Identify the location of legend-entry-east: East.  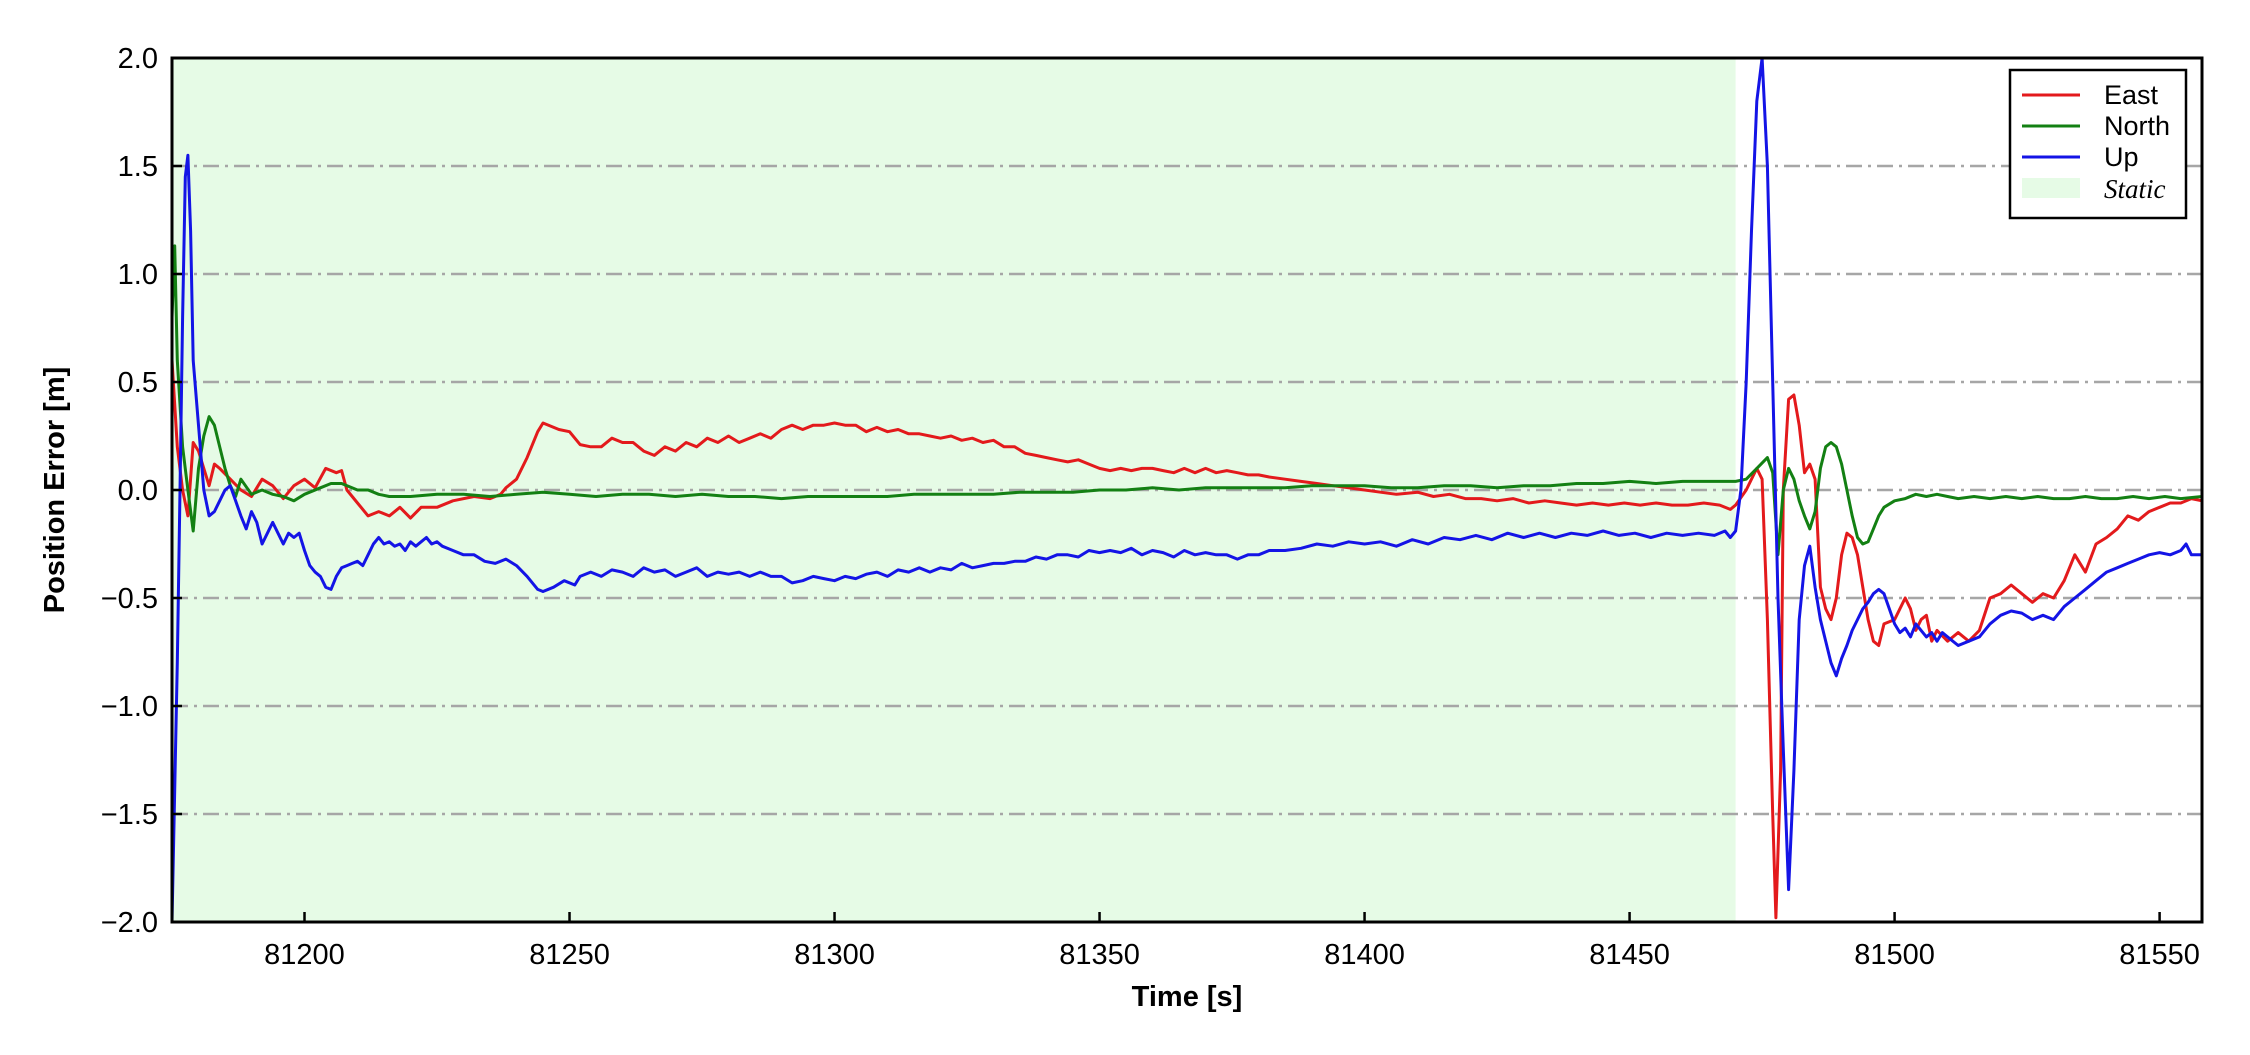
(2090, 95).